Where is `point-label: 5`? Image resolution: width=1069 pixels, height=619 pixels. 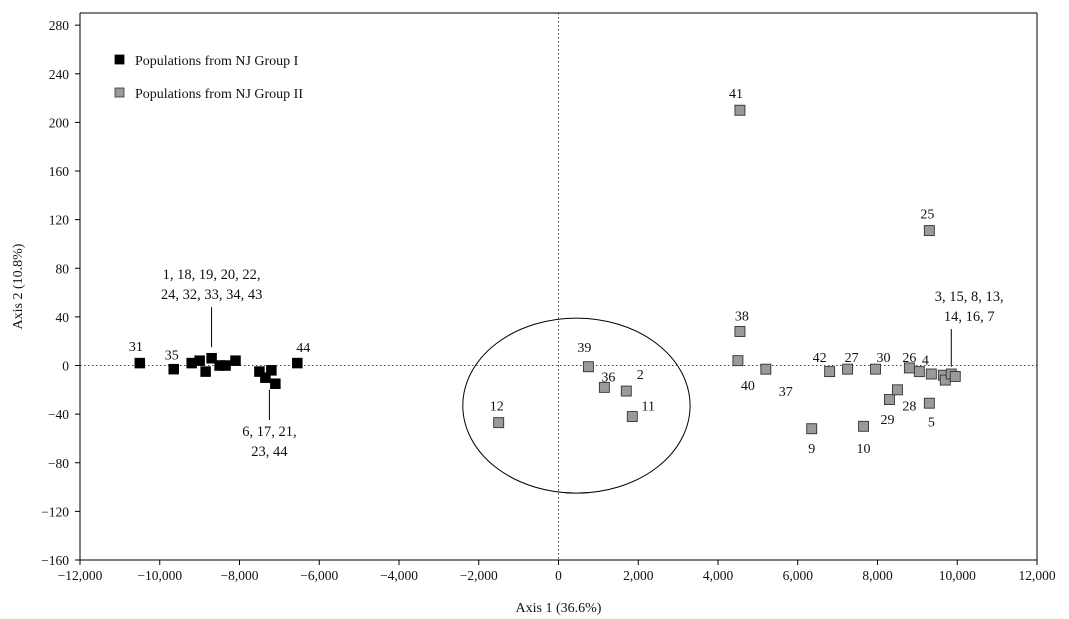 point-label: 5 is located at coordinates (931, 422).